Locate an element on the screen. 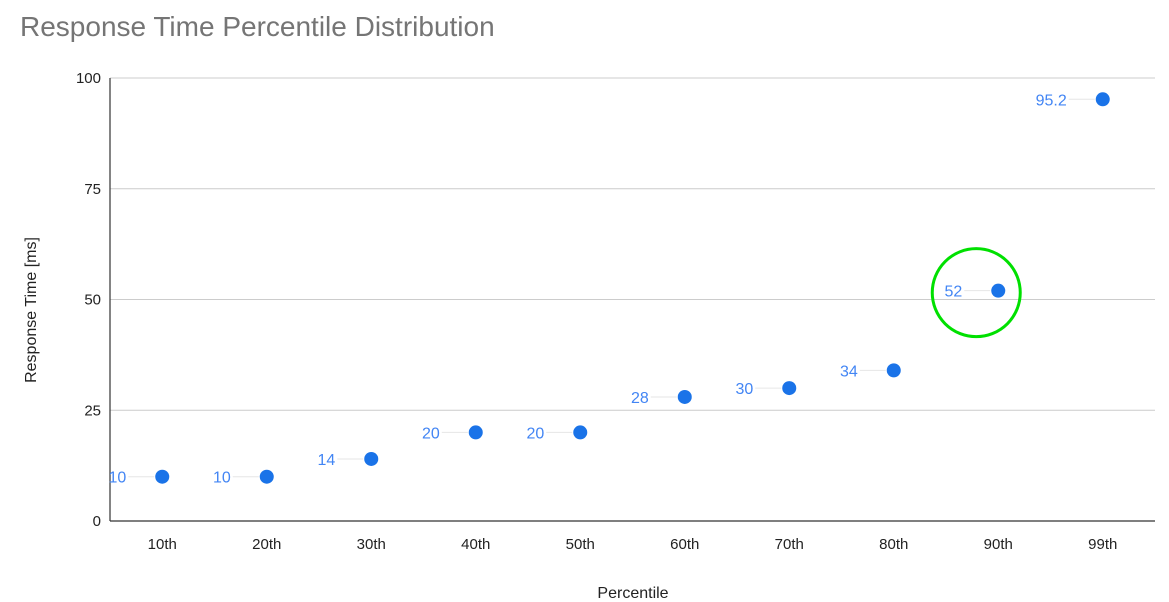  x-axis-label: Percentile is located at coordinates (632, 593).